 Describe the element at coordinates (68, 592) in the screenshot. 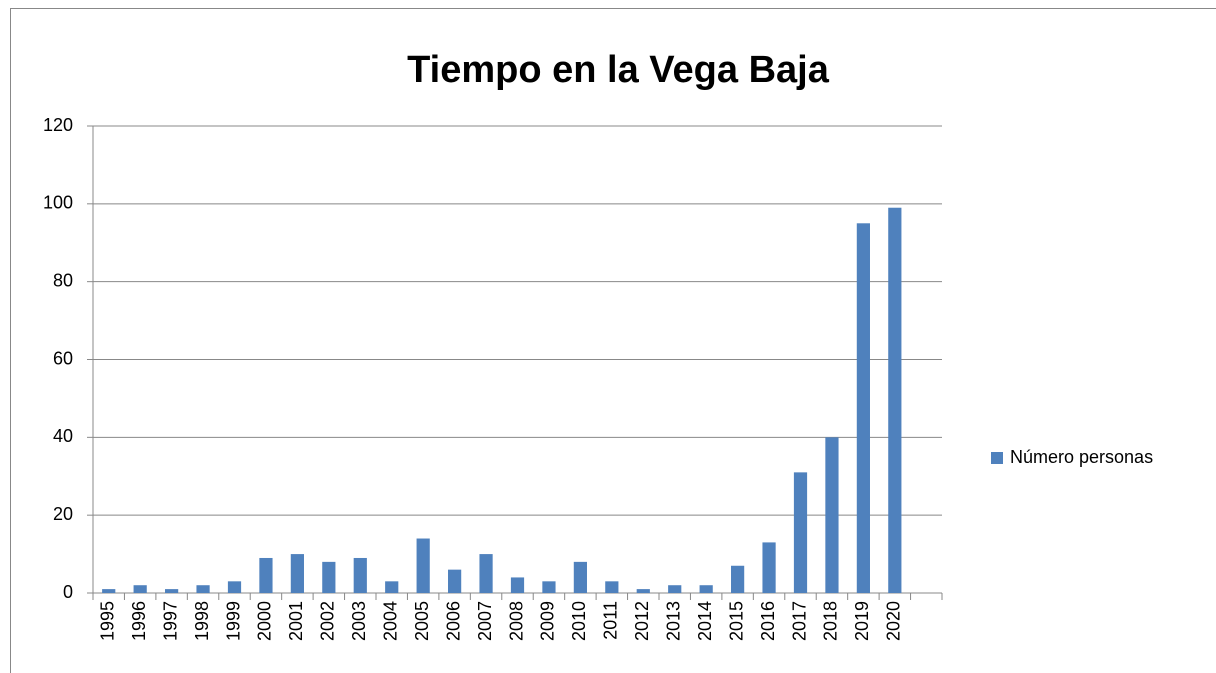

I see `y-tick-label: 0` at that location.